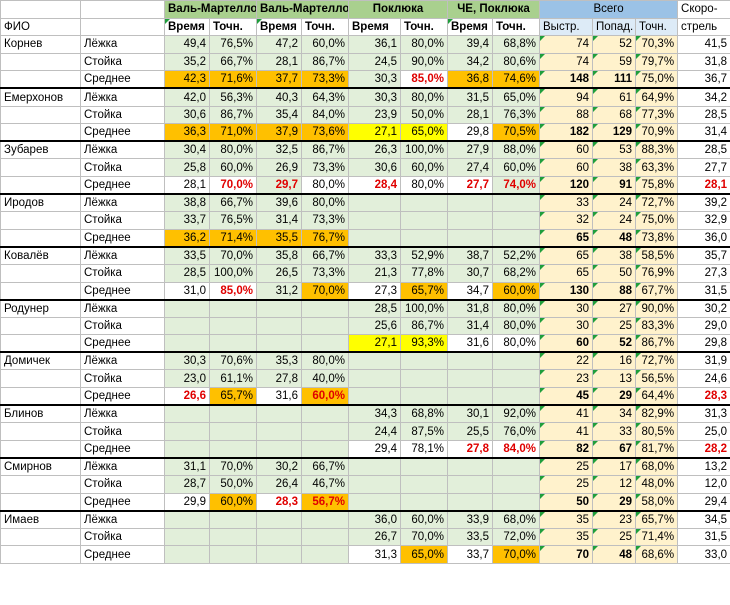 This screenshot has height=605, width=730. Describe the element at coordinates (470, 308) in the screenshot. I see `data-cell: 31,8` at that location.